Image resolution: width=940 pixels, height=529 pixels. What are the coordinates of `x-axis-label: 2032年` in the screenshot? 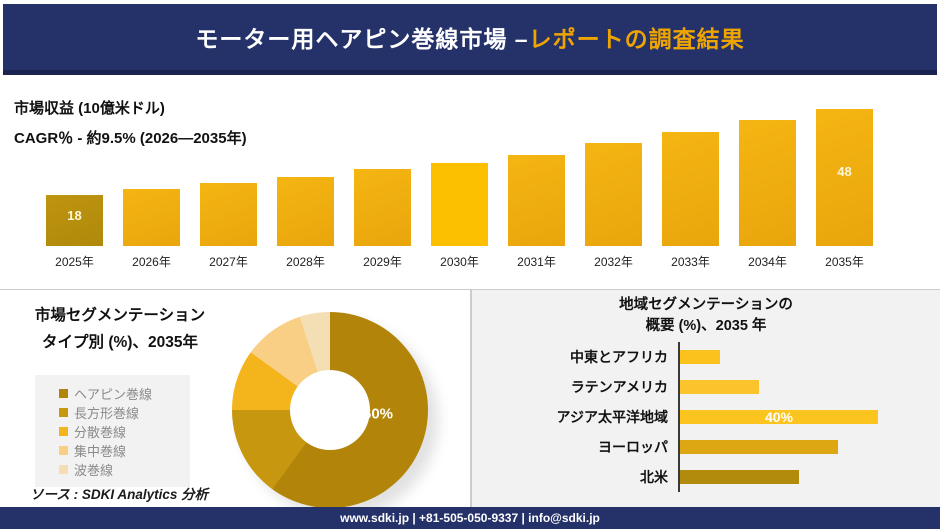 It's located at (613, 262).